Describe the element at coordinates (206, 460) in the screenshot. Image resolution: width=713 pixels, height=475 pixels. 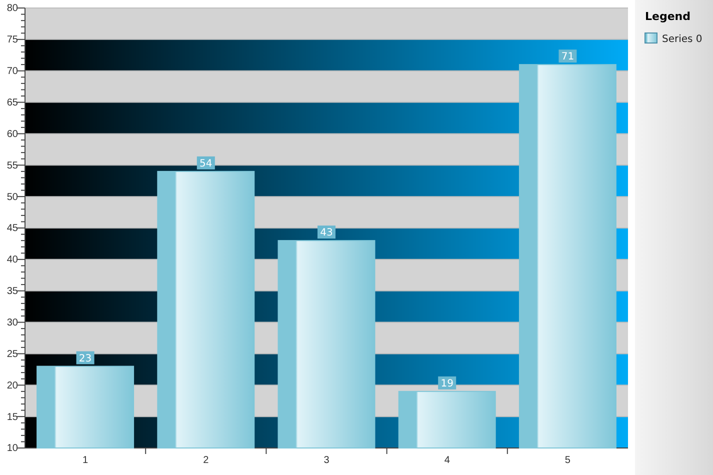
I see `x-tick-label: 2` at that location.